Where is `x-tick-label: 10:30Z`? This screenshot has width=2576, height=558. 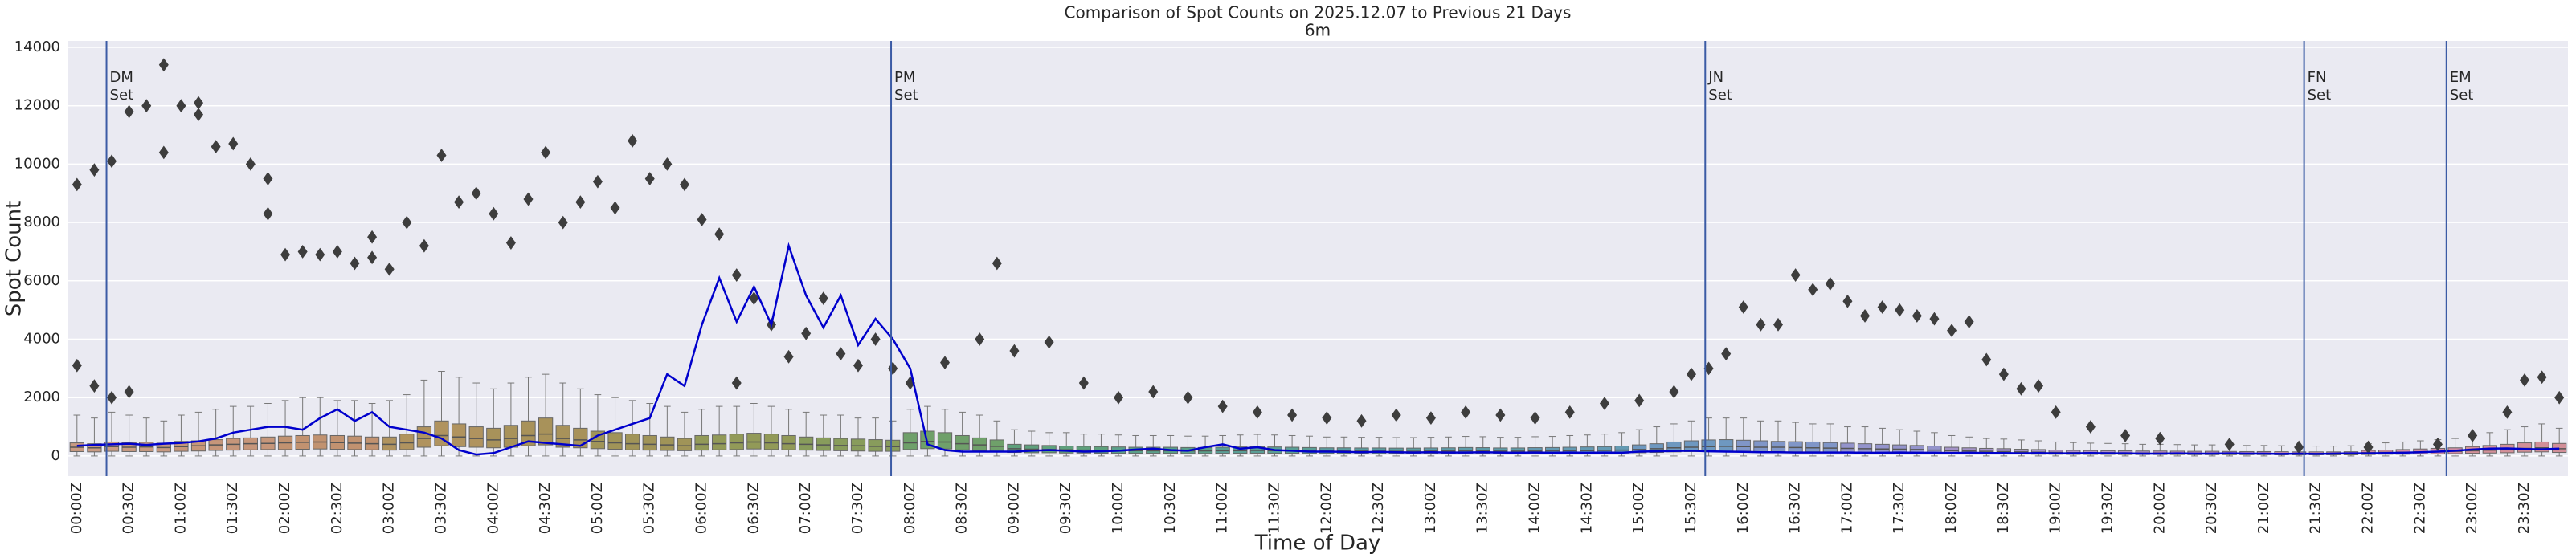
x-tick-label: 10:30Z is located at coordinates (1170, 508).